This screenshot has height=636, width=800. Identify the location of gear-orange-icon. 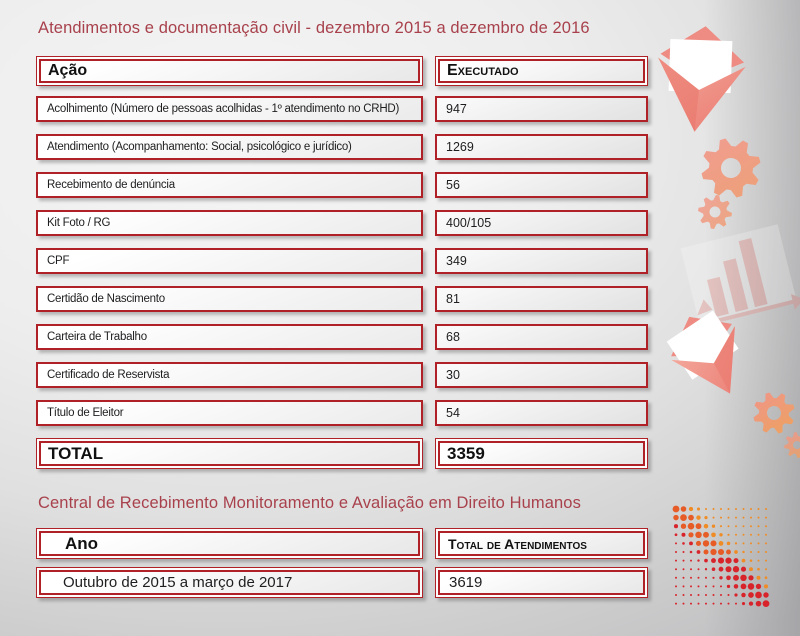
(774, 413).